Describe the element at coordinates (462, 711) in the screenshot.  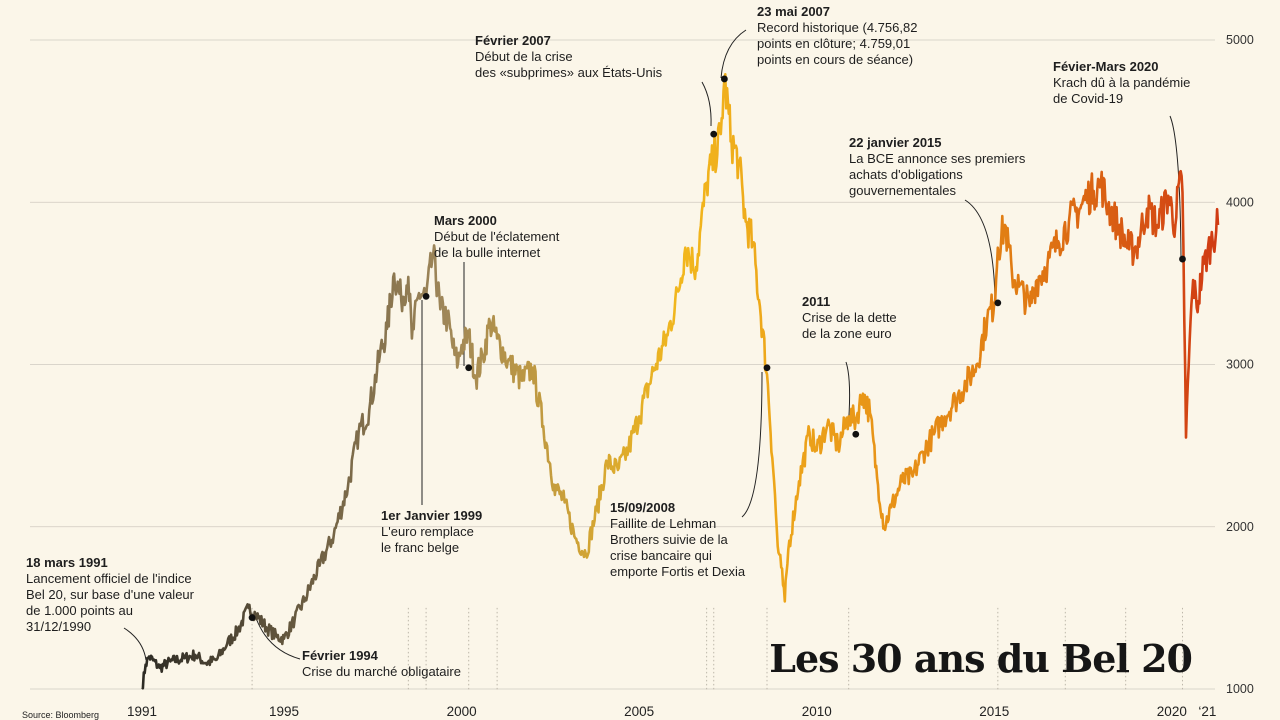
I see `x-tick-label: 2000` at that location.